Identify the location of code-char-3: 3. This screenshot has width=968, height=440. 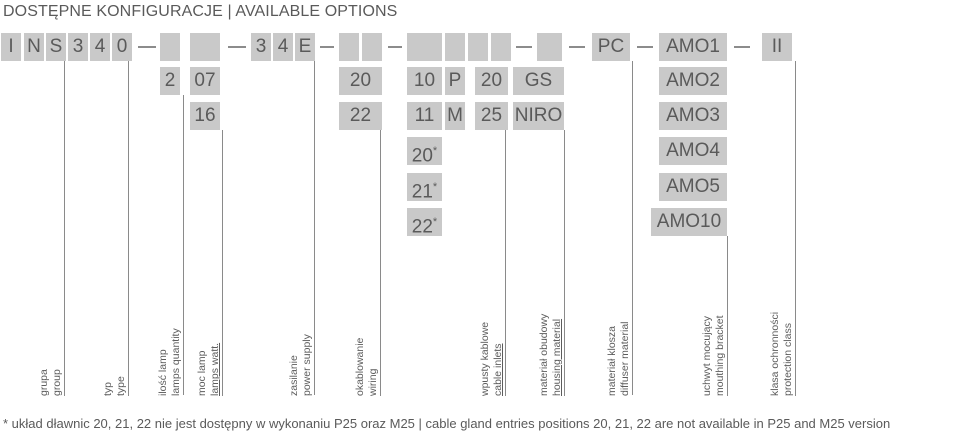
(78, 47).